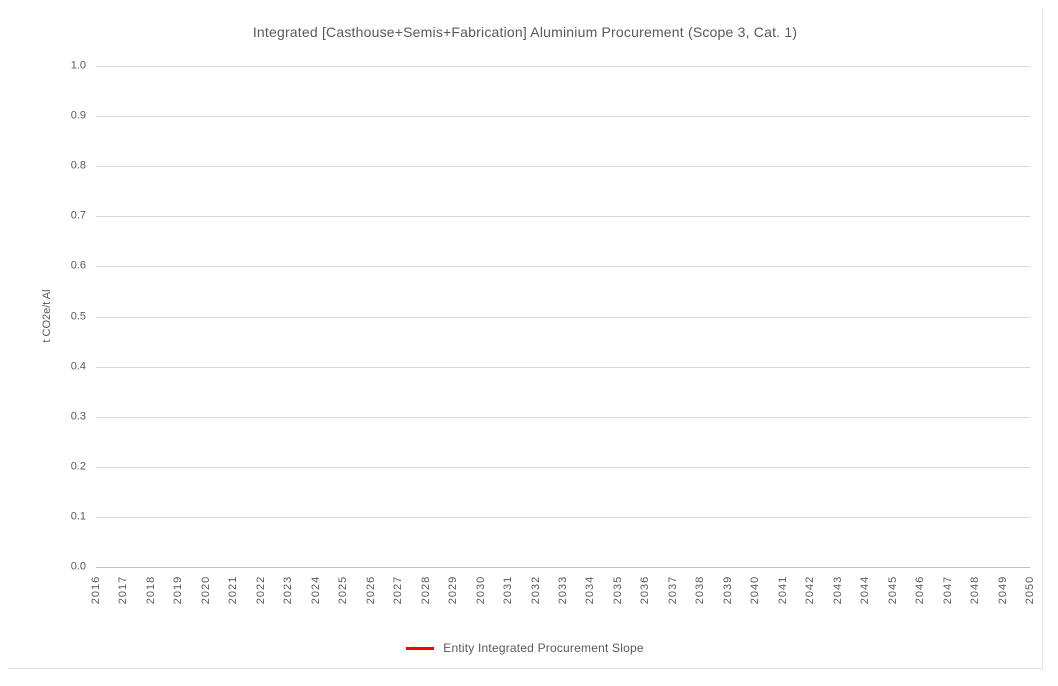  Describe the element at coordinates (425, 590) in the screenshot. I see `x-tick-label: 2028` at that location.